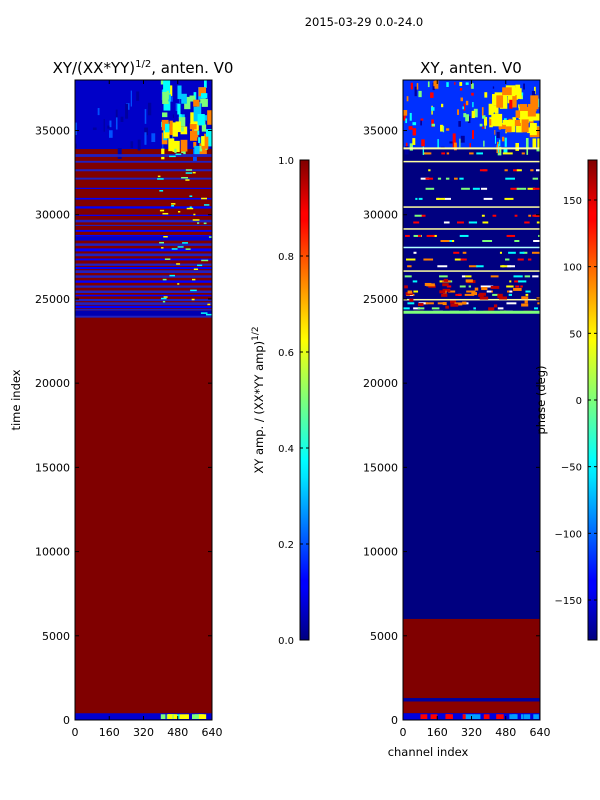 The height and width of the screenshot is (800, 600). I want to click on right-stripe, so click(471, 161).